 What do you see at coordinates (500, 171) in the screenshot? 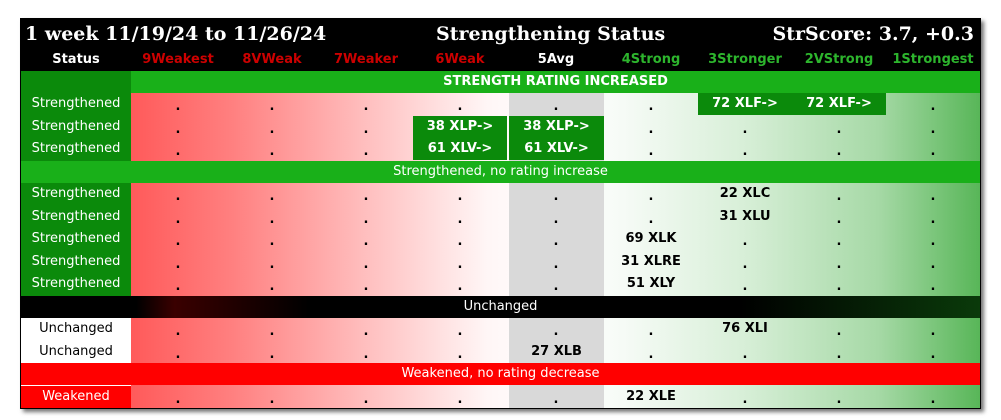
I see `band-strengthened: Strengthened, no rating increase` at bounding box center [500, 171].